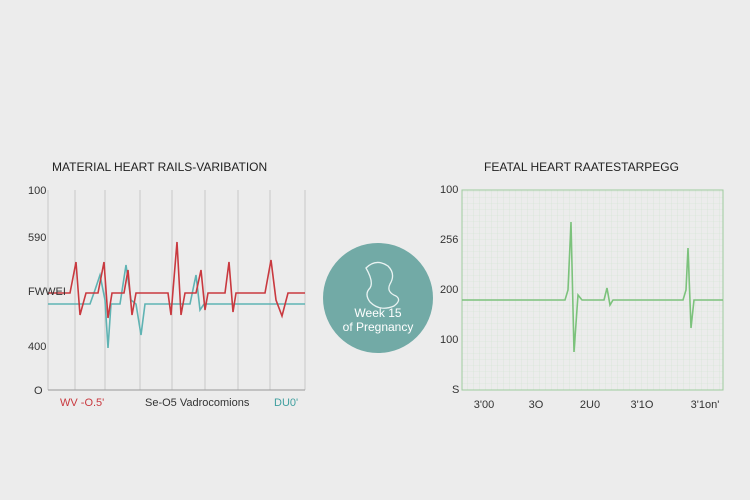 This screenshot has width=750, height=500. What do you see at coordinates (377, 313) in the screenshot?
I see `badge-text: Week 15` at bounding box center [377, 313].